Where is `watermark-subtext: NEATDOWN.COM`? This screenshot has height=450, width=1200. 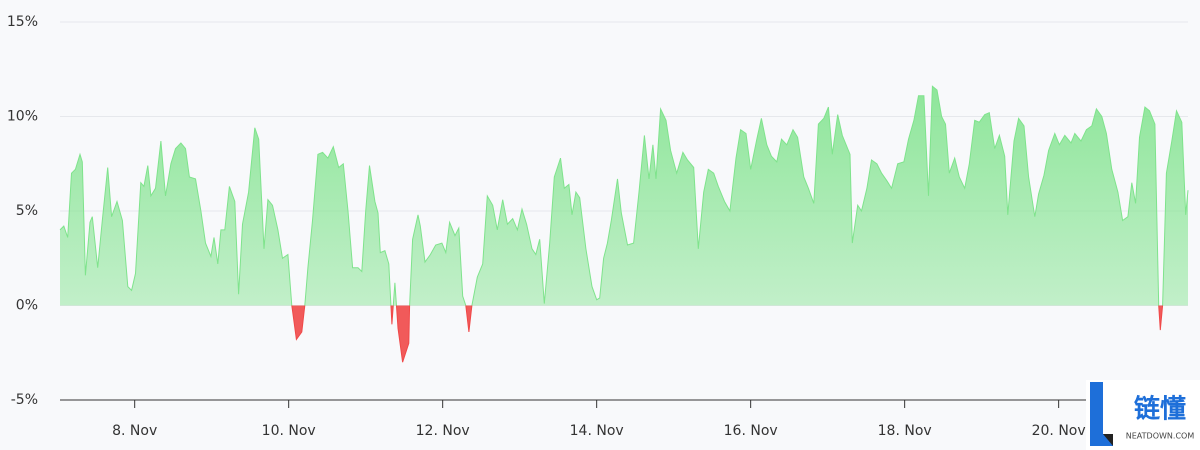
watermark-subtext: NEATDOWN.COM is located at coordinates (1160, 436).